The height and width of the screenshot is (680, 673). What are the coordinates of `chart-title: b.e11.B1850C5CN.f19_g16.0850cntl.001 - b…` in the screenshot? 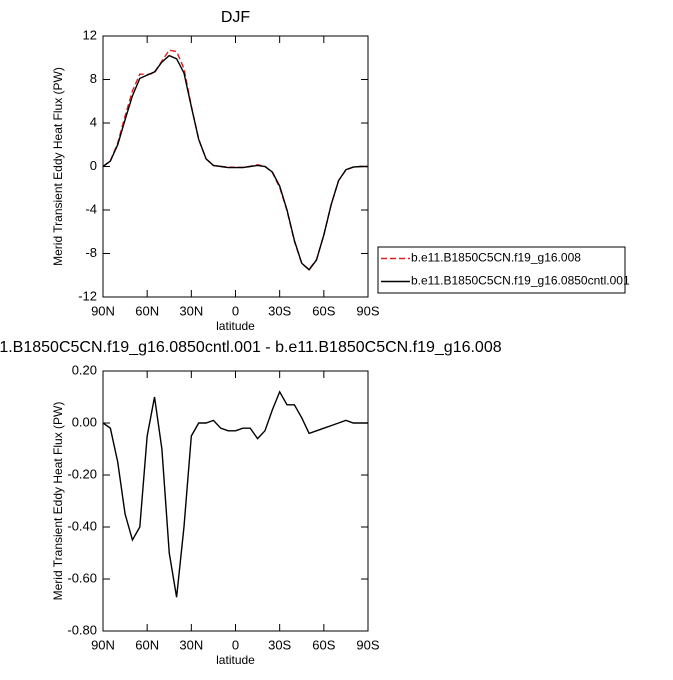 It's located at (251, 347).